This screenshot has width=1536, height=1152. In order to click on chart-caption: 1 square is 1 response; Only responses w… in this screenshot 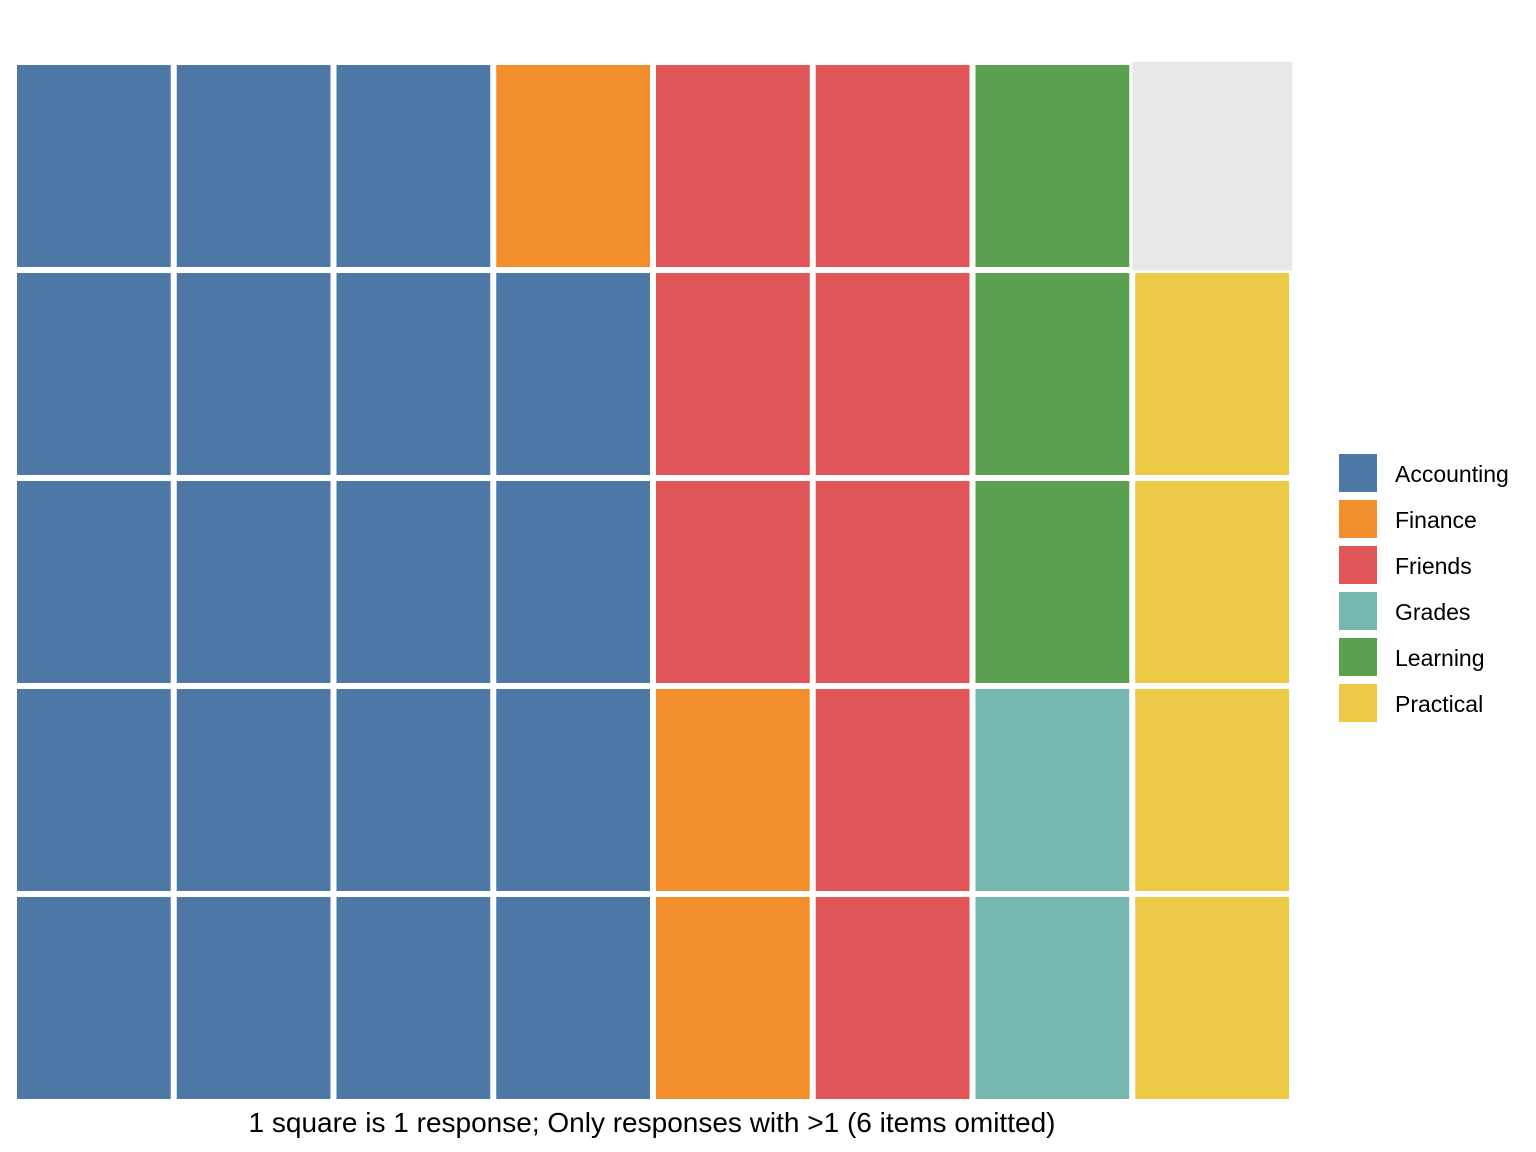, I will do `click(652, 1122)`.